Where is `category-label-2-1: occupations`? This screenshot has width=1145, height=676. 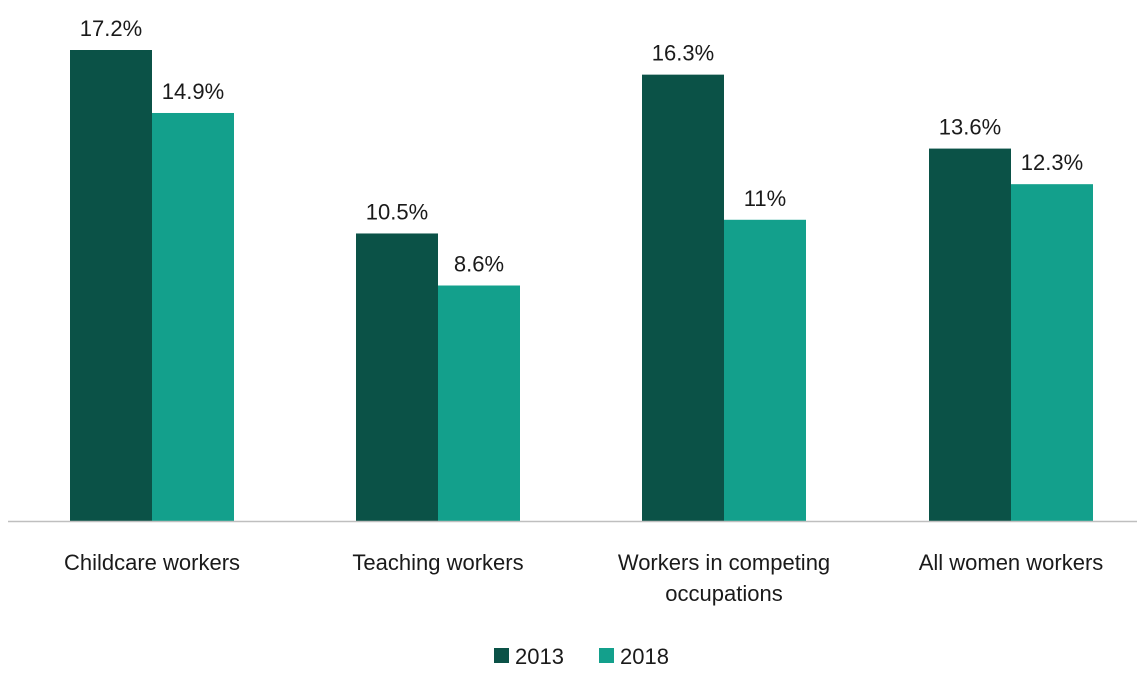 category-label-2-1: occupations is located at coordinates (723, 593).